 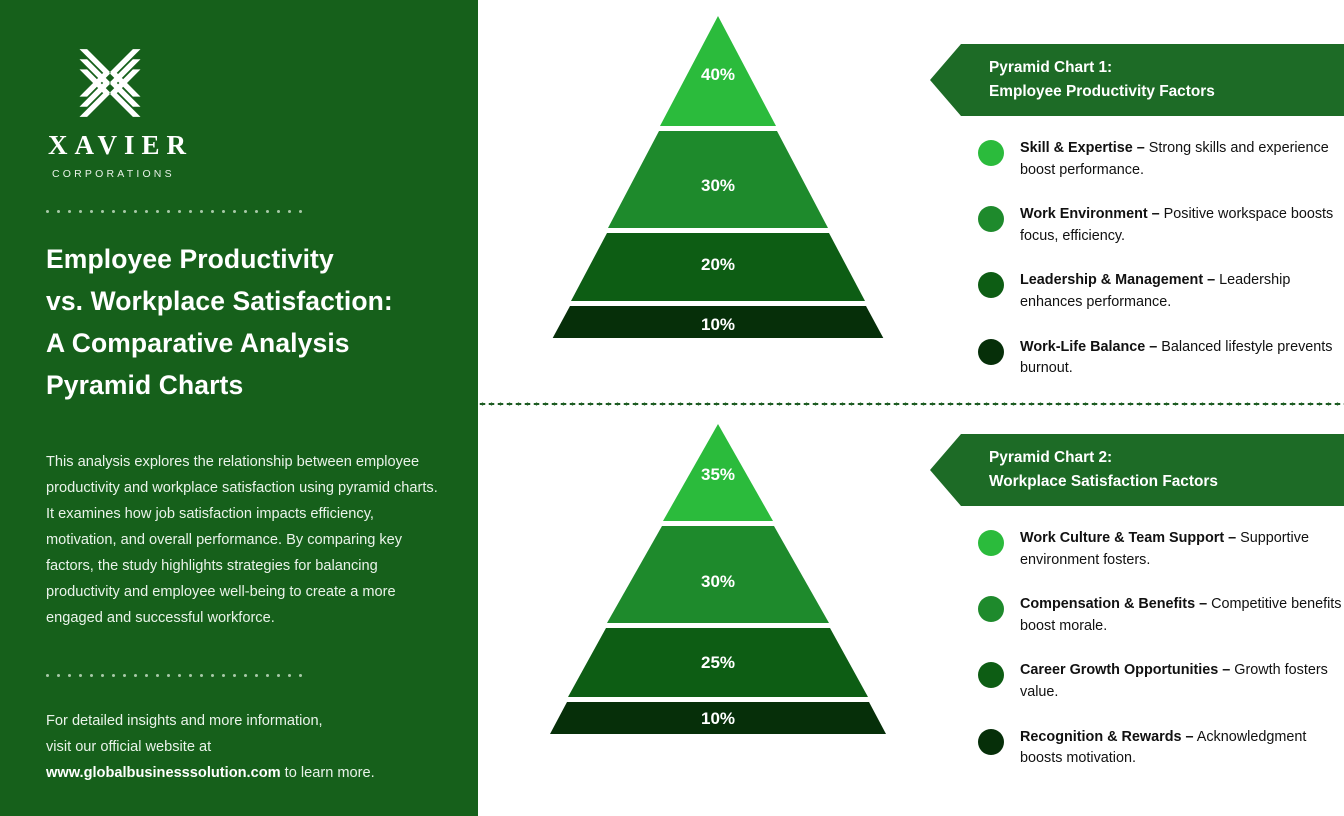 I want to click on brand-wordmark: XAVIER, so click(x=121, y=145).